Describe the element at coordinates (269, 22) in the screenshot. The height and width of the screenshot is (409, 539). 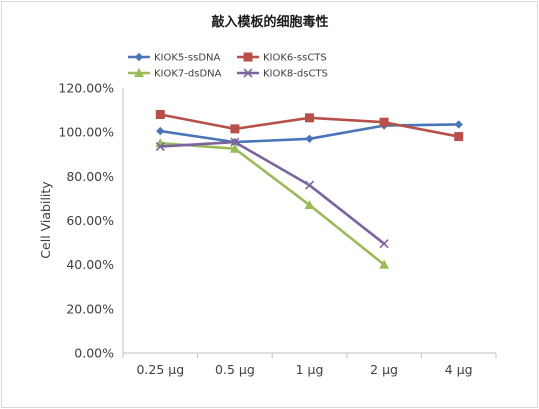
I see `chart-title: 敲入模板的细胞毒性` at that location.